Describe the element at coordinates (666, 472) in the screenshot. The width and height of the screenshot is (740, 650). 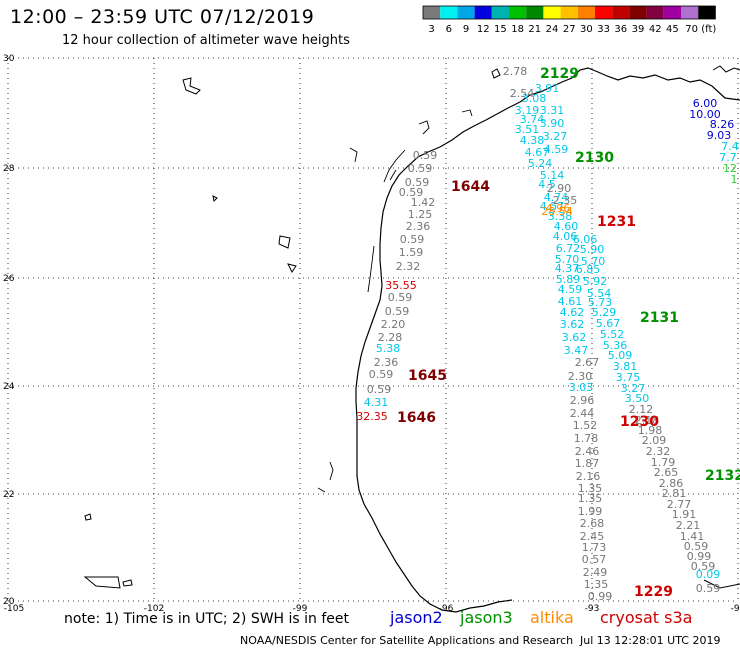
I see `wave-height-value: 2.65` at that location.